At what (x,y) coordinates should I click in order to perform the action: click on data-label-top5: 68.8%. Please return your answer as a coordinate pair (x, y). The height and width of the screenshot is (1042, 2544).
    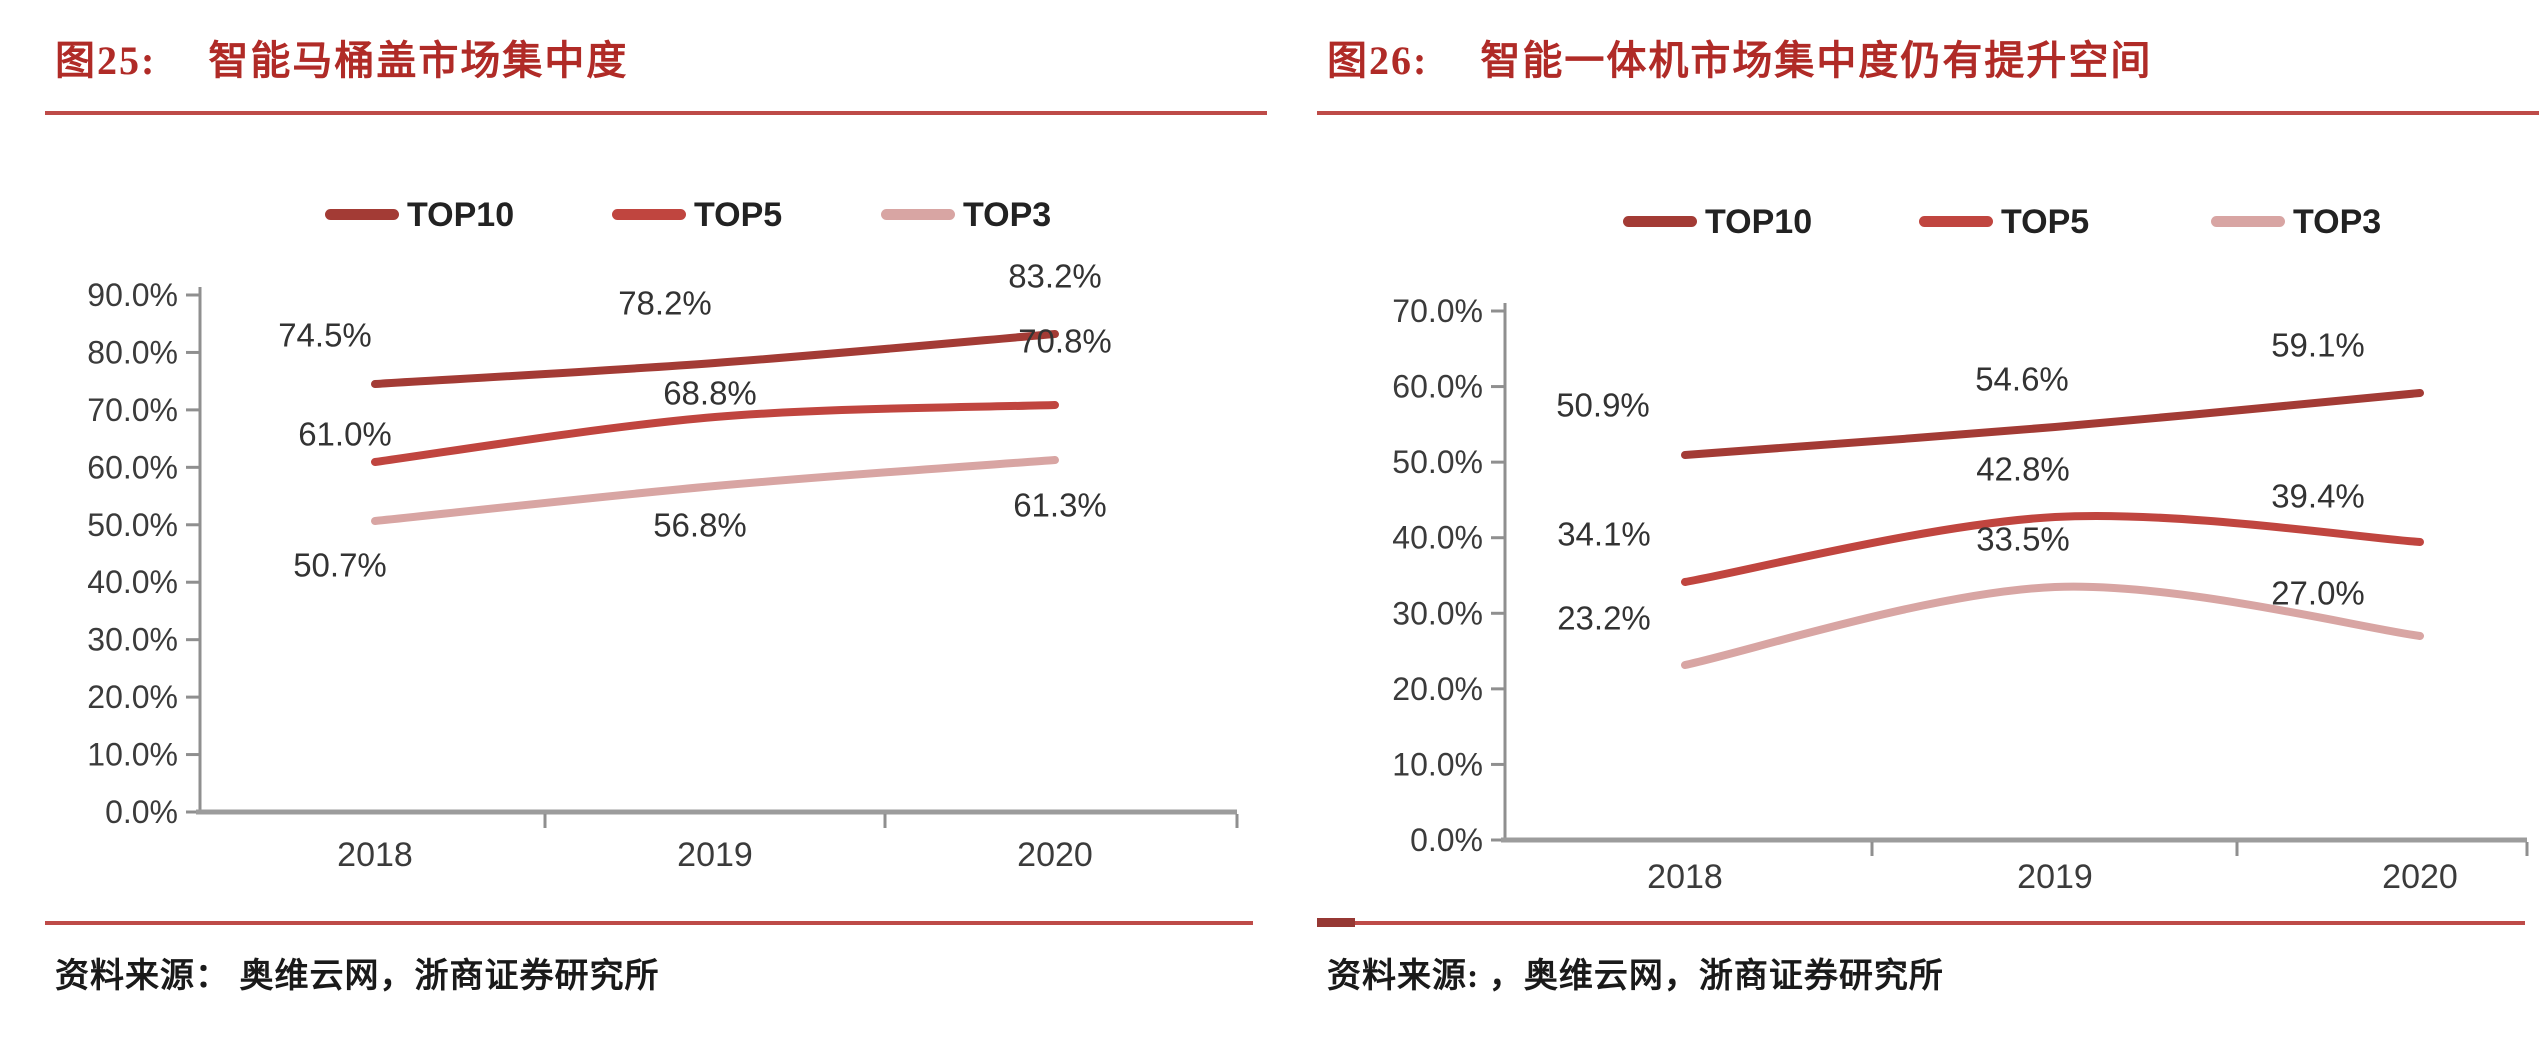
    Looking at the image, I should click on (710, 393).